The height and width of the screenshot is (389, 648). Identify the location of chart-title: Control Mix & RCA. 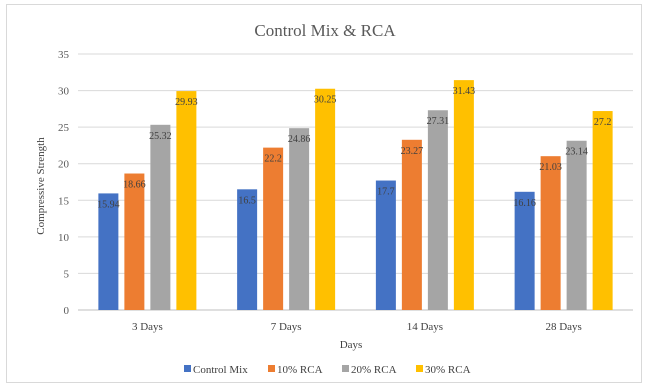
(325, 30).